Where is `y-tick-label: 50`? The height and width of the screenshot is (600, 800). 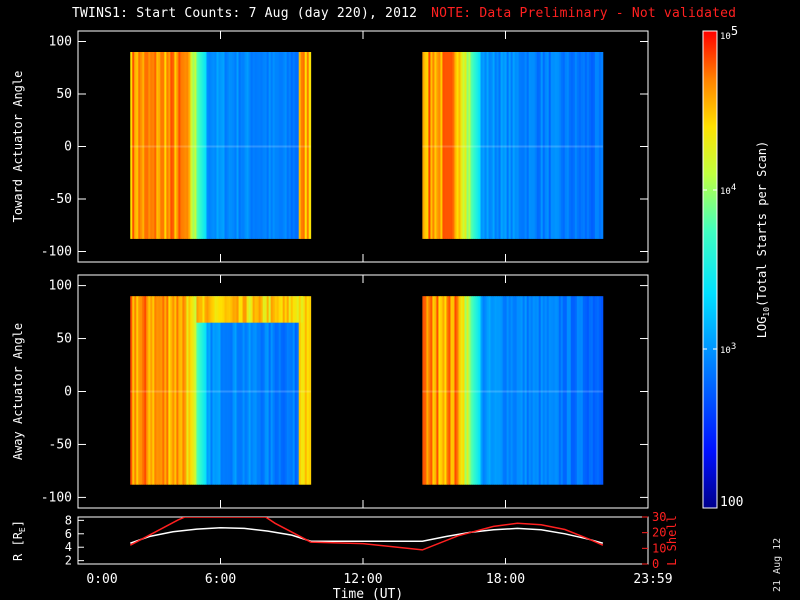 y-tick-label: 50 is located at coordinates (64, 94).